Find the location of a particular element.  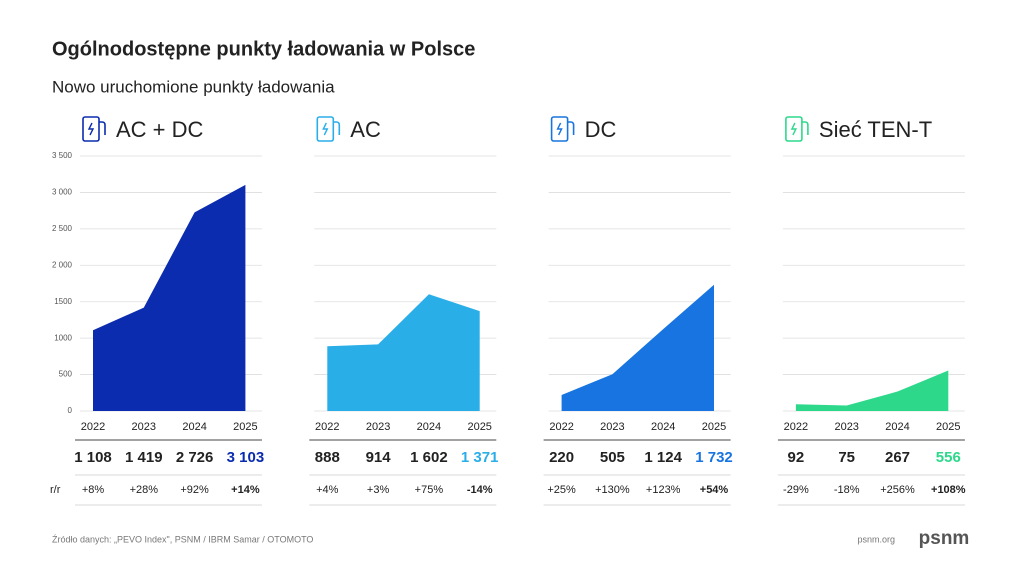

chart-title: AC is located at coordinates (365, 129).